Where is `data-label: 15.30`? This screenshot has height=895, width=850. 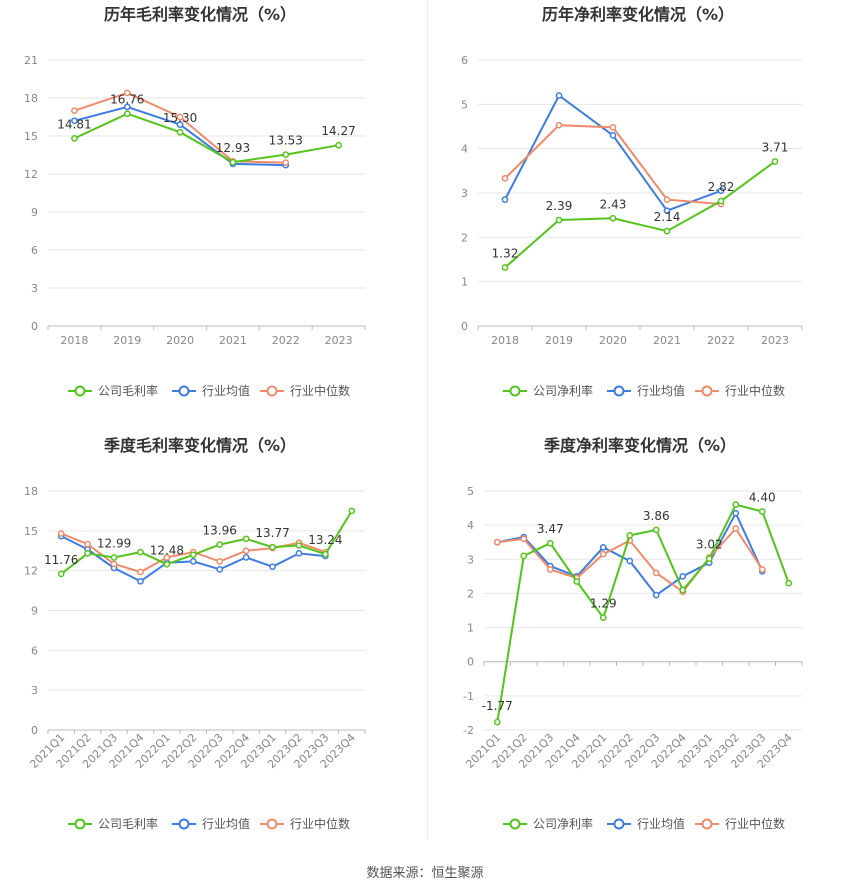
data-label: 15.30 is located at coordinates (180, 118).